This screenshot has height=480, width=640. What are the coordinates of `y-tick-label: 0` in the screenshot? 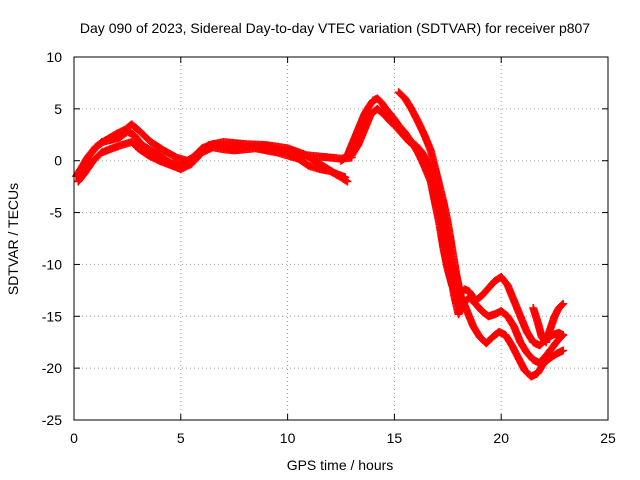 It's located at (58, 161).